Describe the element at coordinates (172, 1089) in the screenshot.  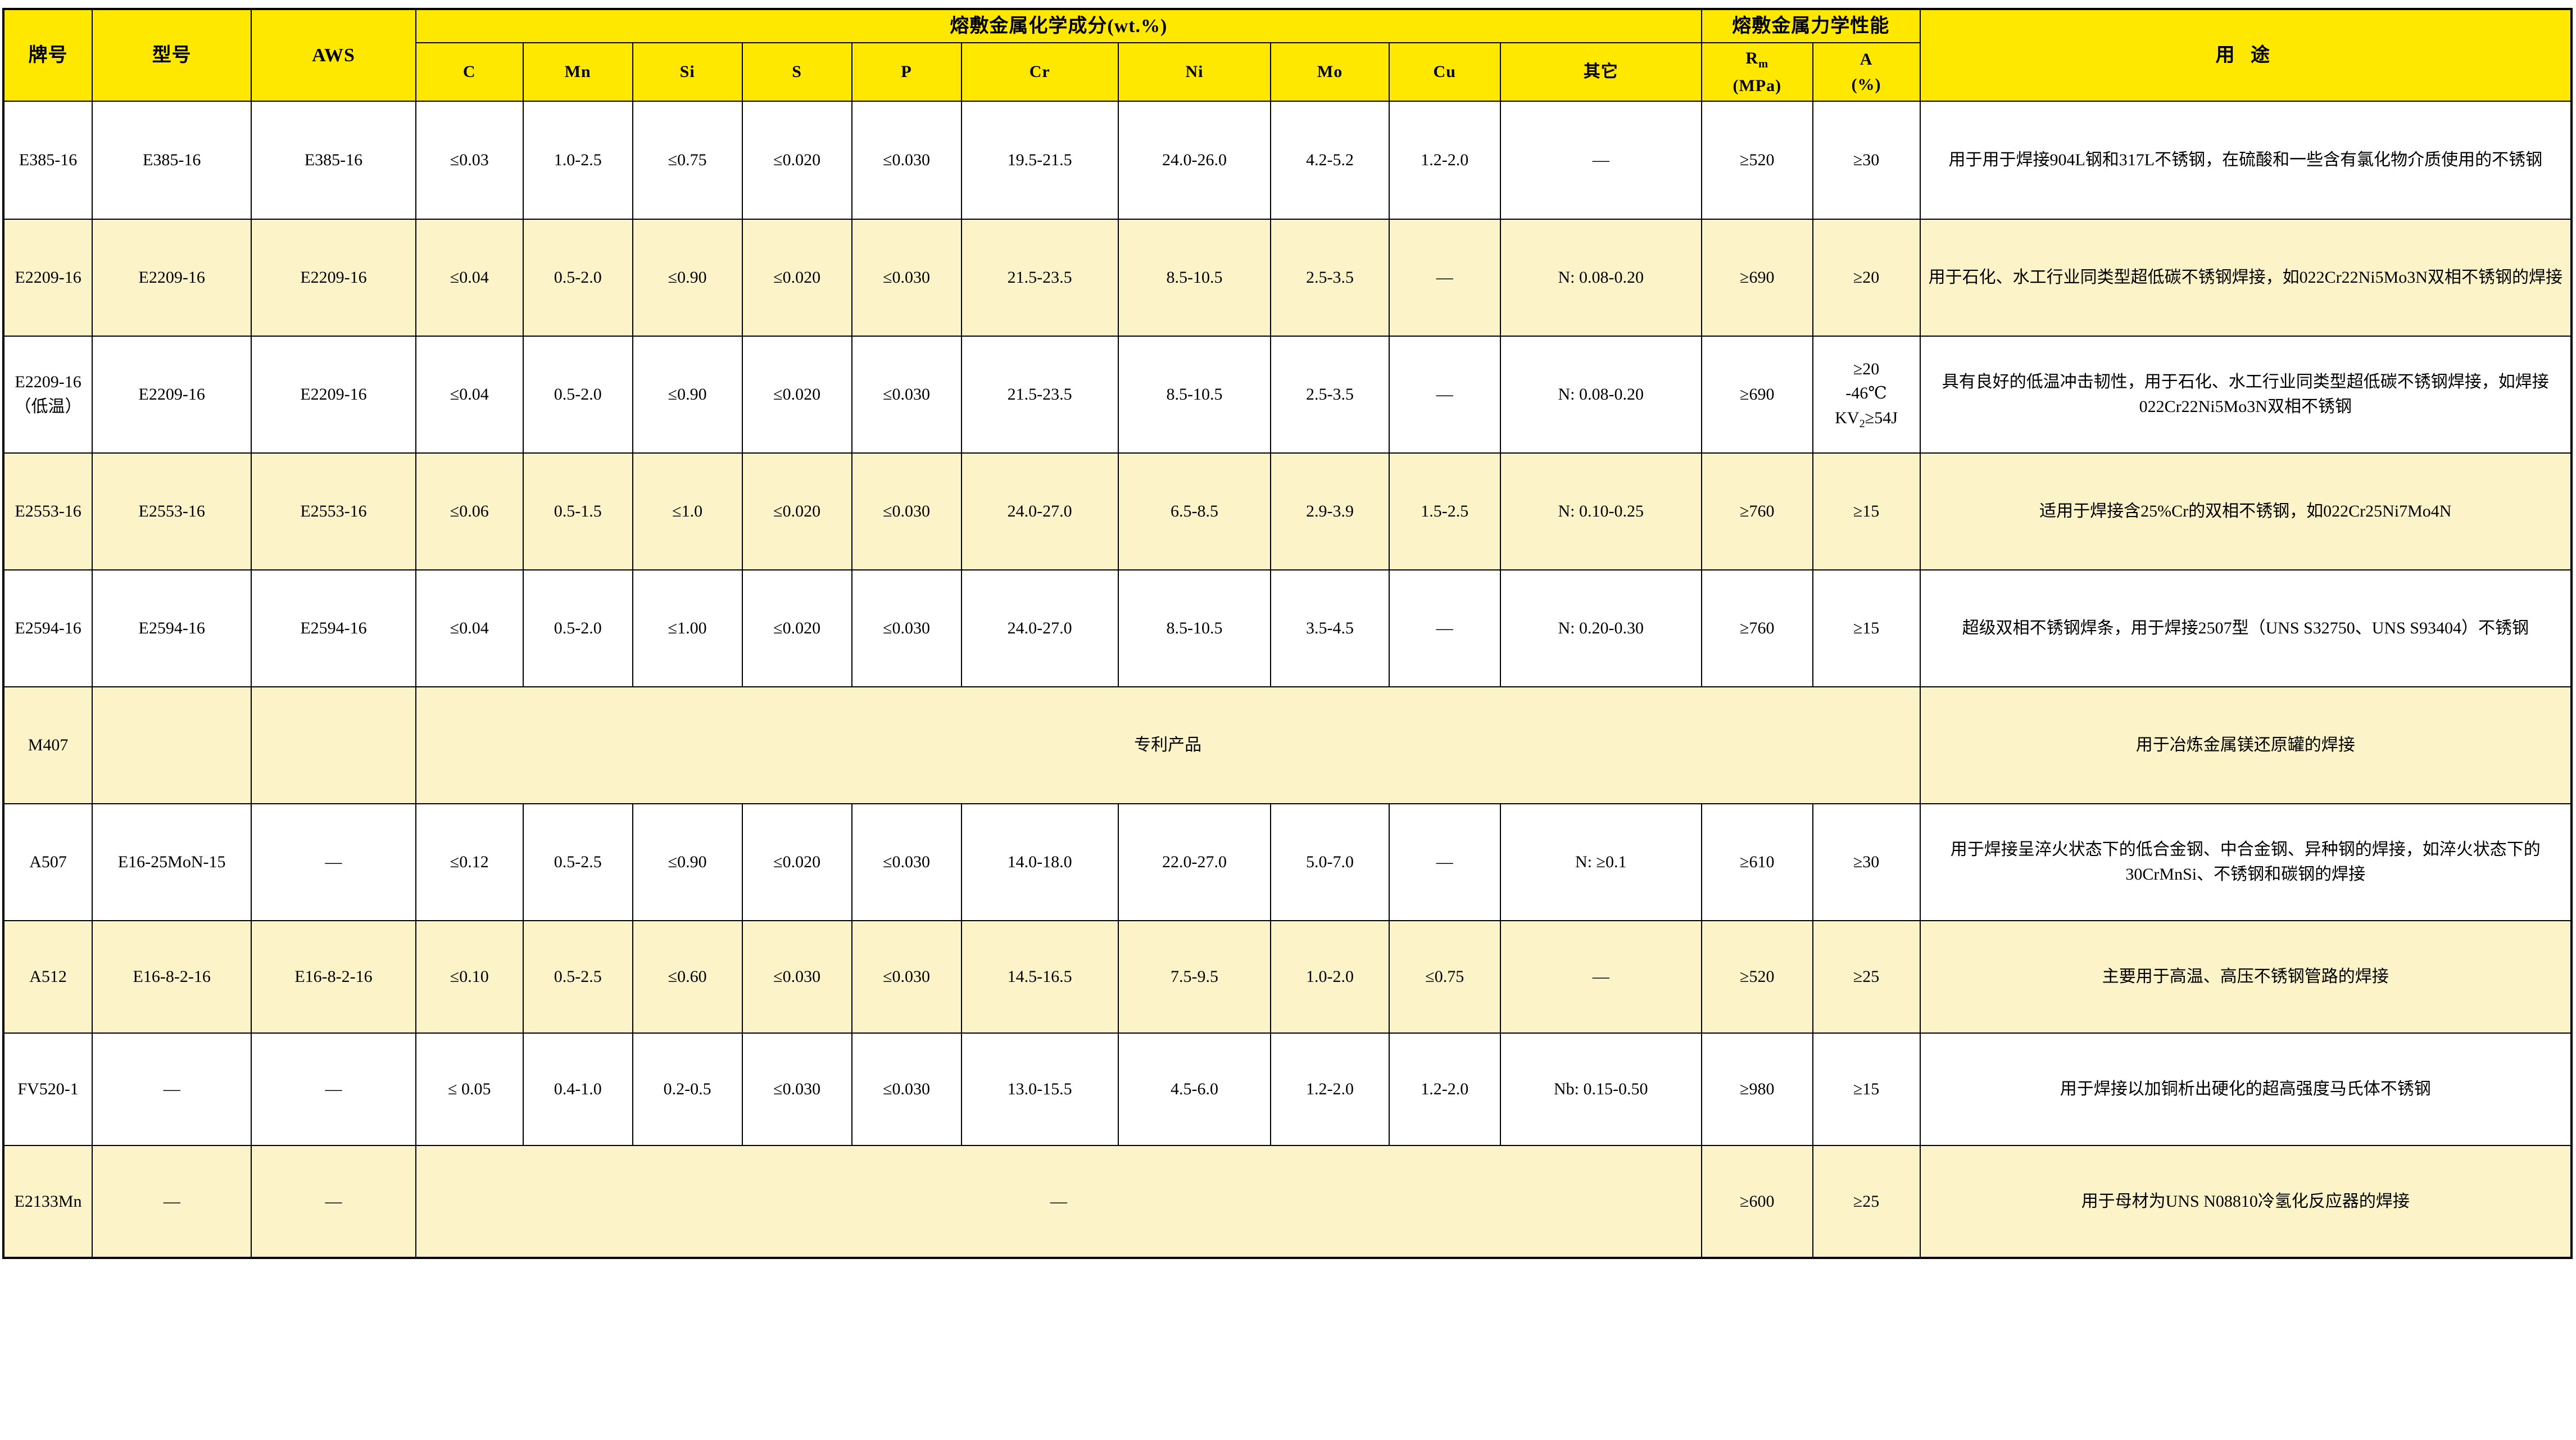
I see `cell-model: —` at that location.